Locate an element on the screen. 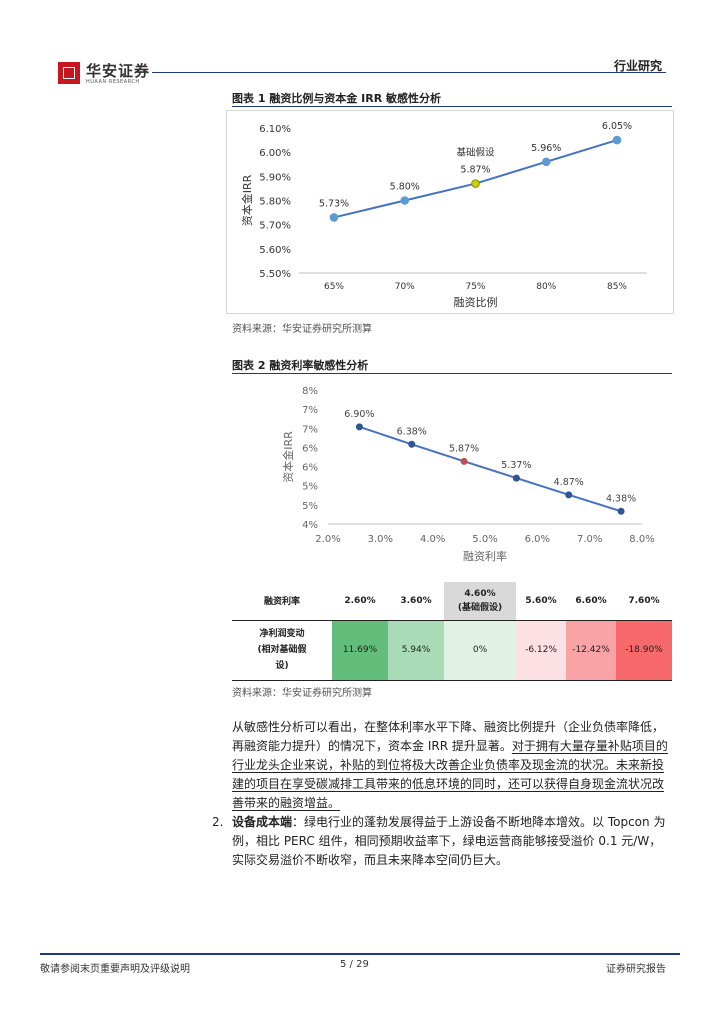  x-tick-label: 2.0% is located at coordinates (327, 539).